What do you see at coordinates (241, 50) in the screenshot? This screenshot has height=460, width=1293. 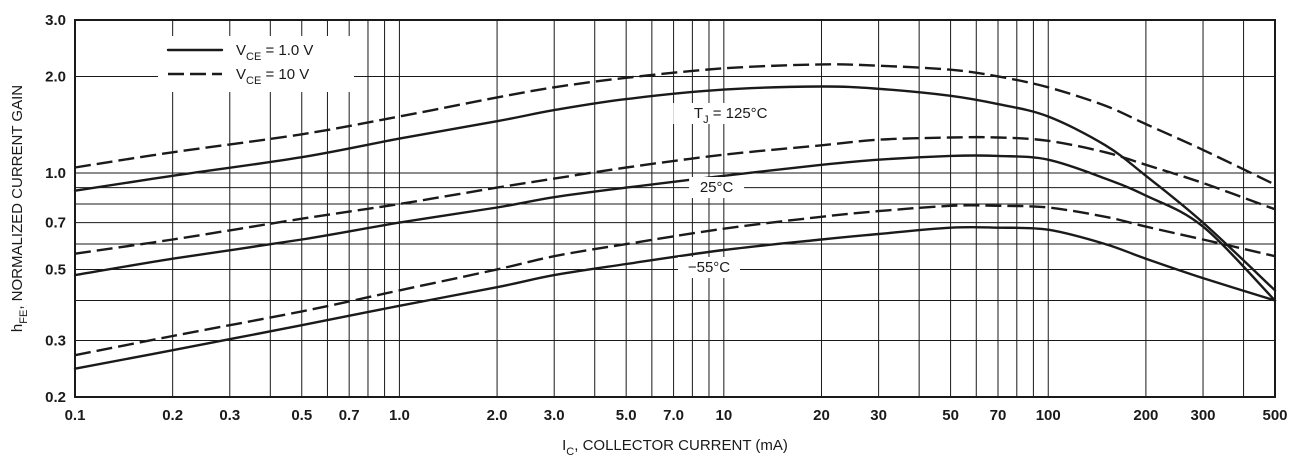 I see `legend-entry-0-main: V` at bounding box center [241, 50].